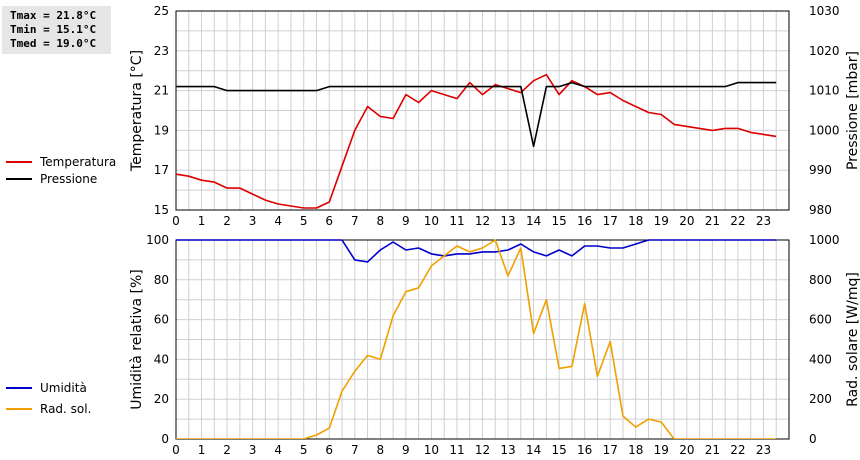  I want to click on legend-temperatura: Temperatura, so click(61, 162).